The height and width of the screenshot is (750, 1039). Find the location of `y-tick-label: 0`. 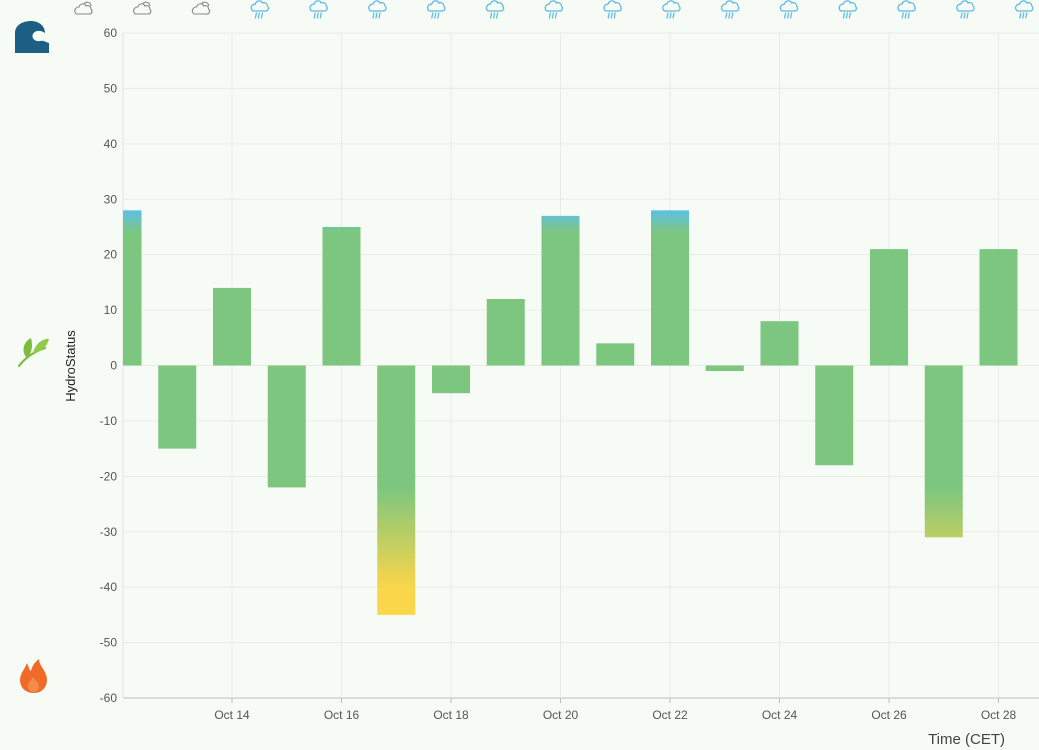

y-tick-label: 0 is located at coordinates (113, 366).